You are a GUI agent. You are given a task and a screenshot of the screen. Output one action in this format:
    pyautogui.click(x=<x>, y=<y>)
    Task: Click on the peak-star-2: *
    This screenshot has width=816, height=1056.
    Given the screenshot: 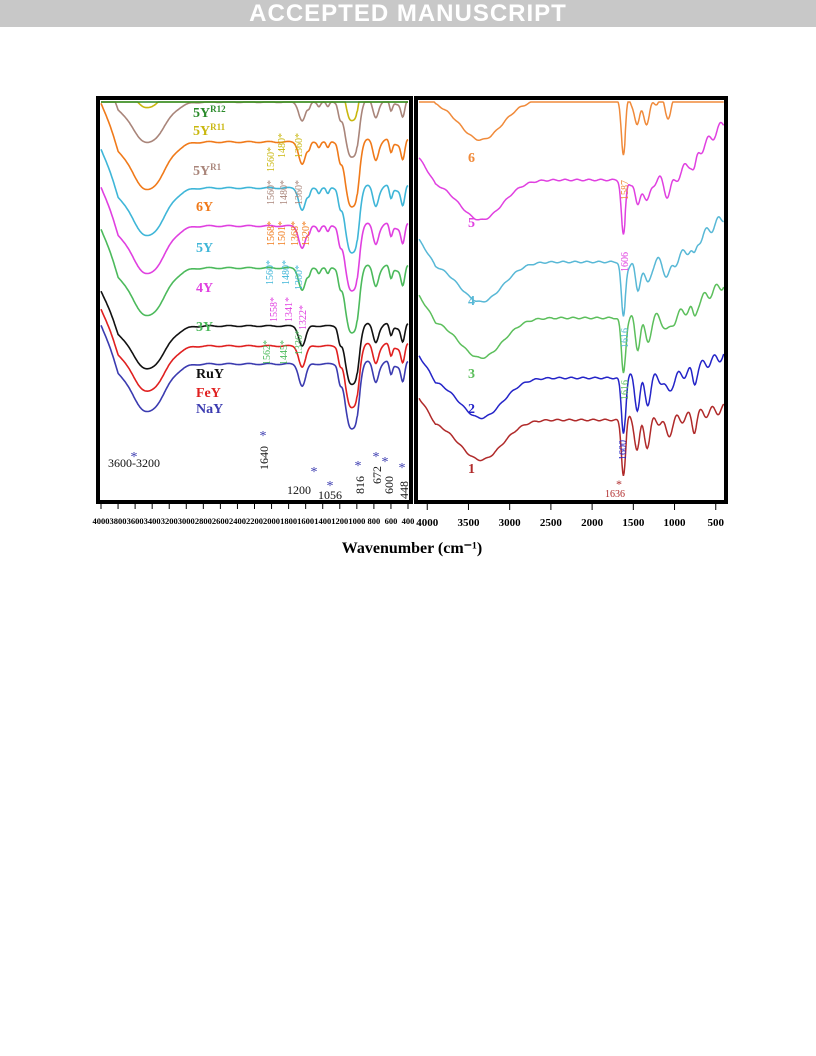 What is the action you would take?
    pyautogui.click(x=263, y=436)
    